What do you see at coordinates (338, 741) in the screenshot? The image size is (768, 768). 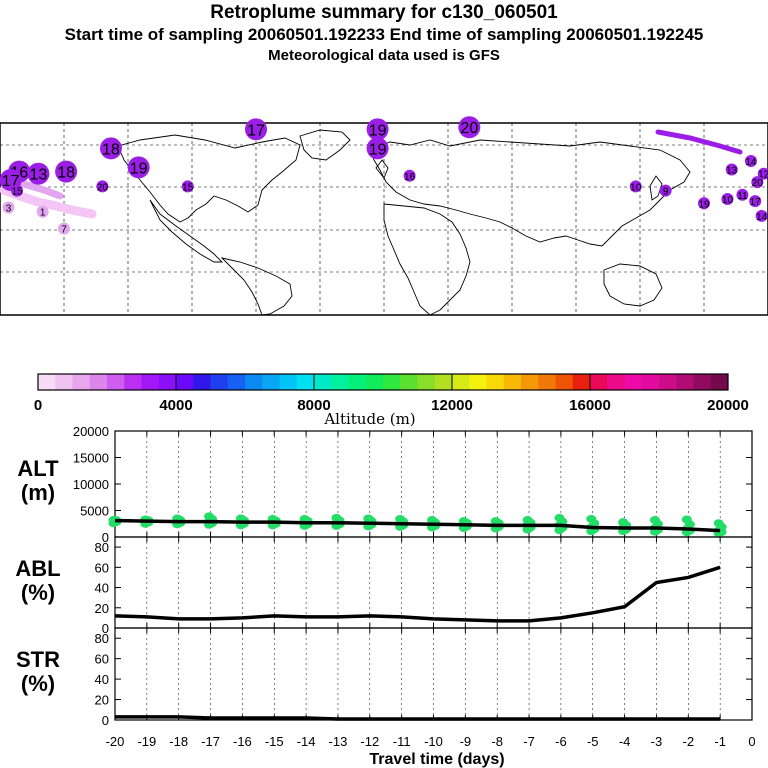 I see `x-tick-label: -13` at bounding box center [338, 741].